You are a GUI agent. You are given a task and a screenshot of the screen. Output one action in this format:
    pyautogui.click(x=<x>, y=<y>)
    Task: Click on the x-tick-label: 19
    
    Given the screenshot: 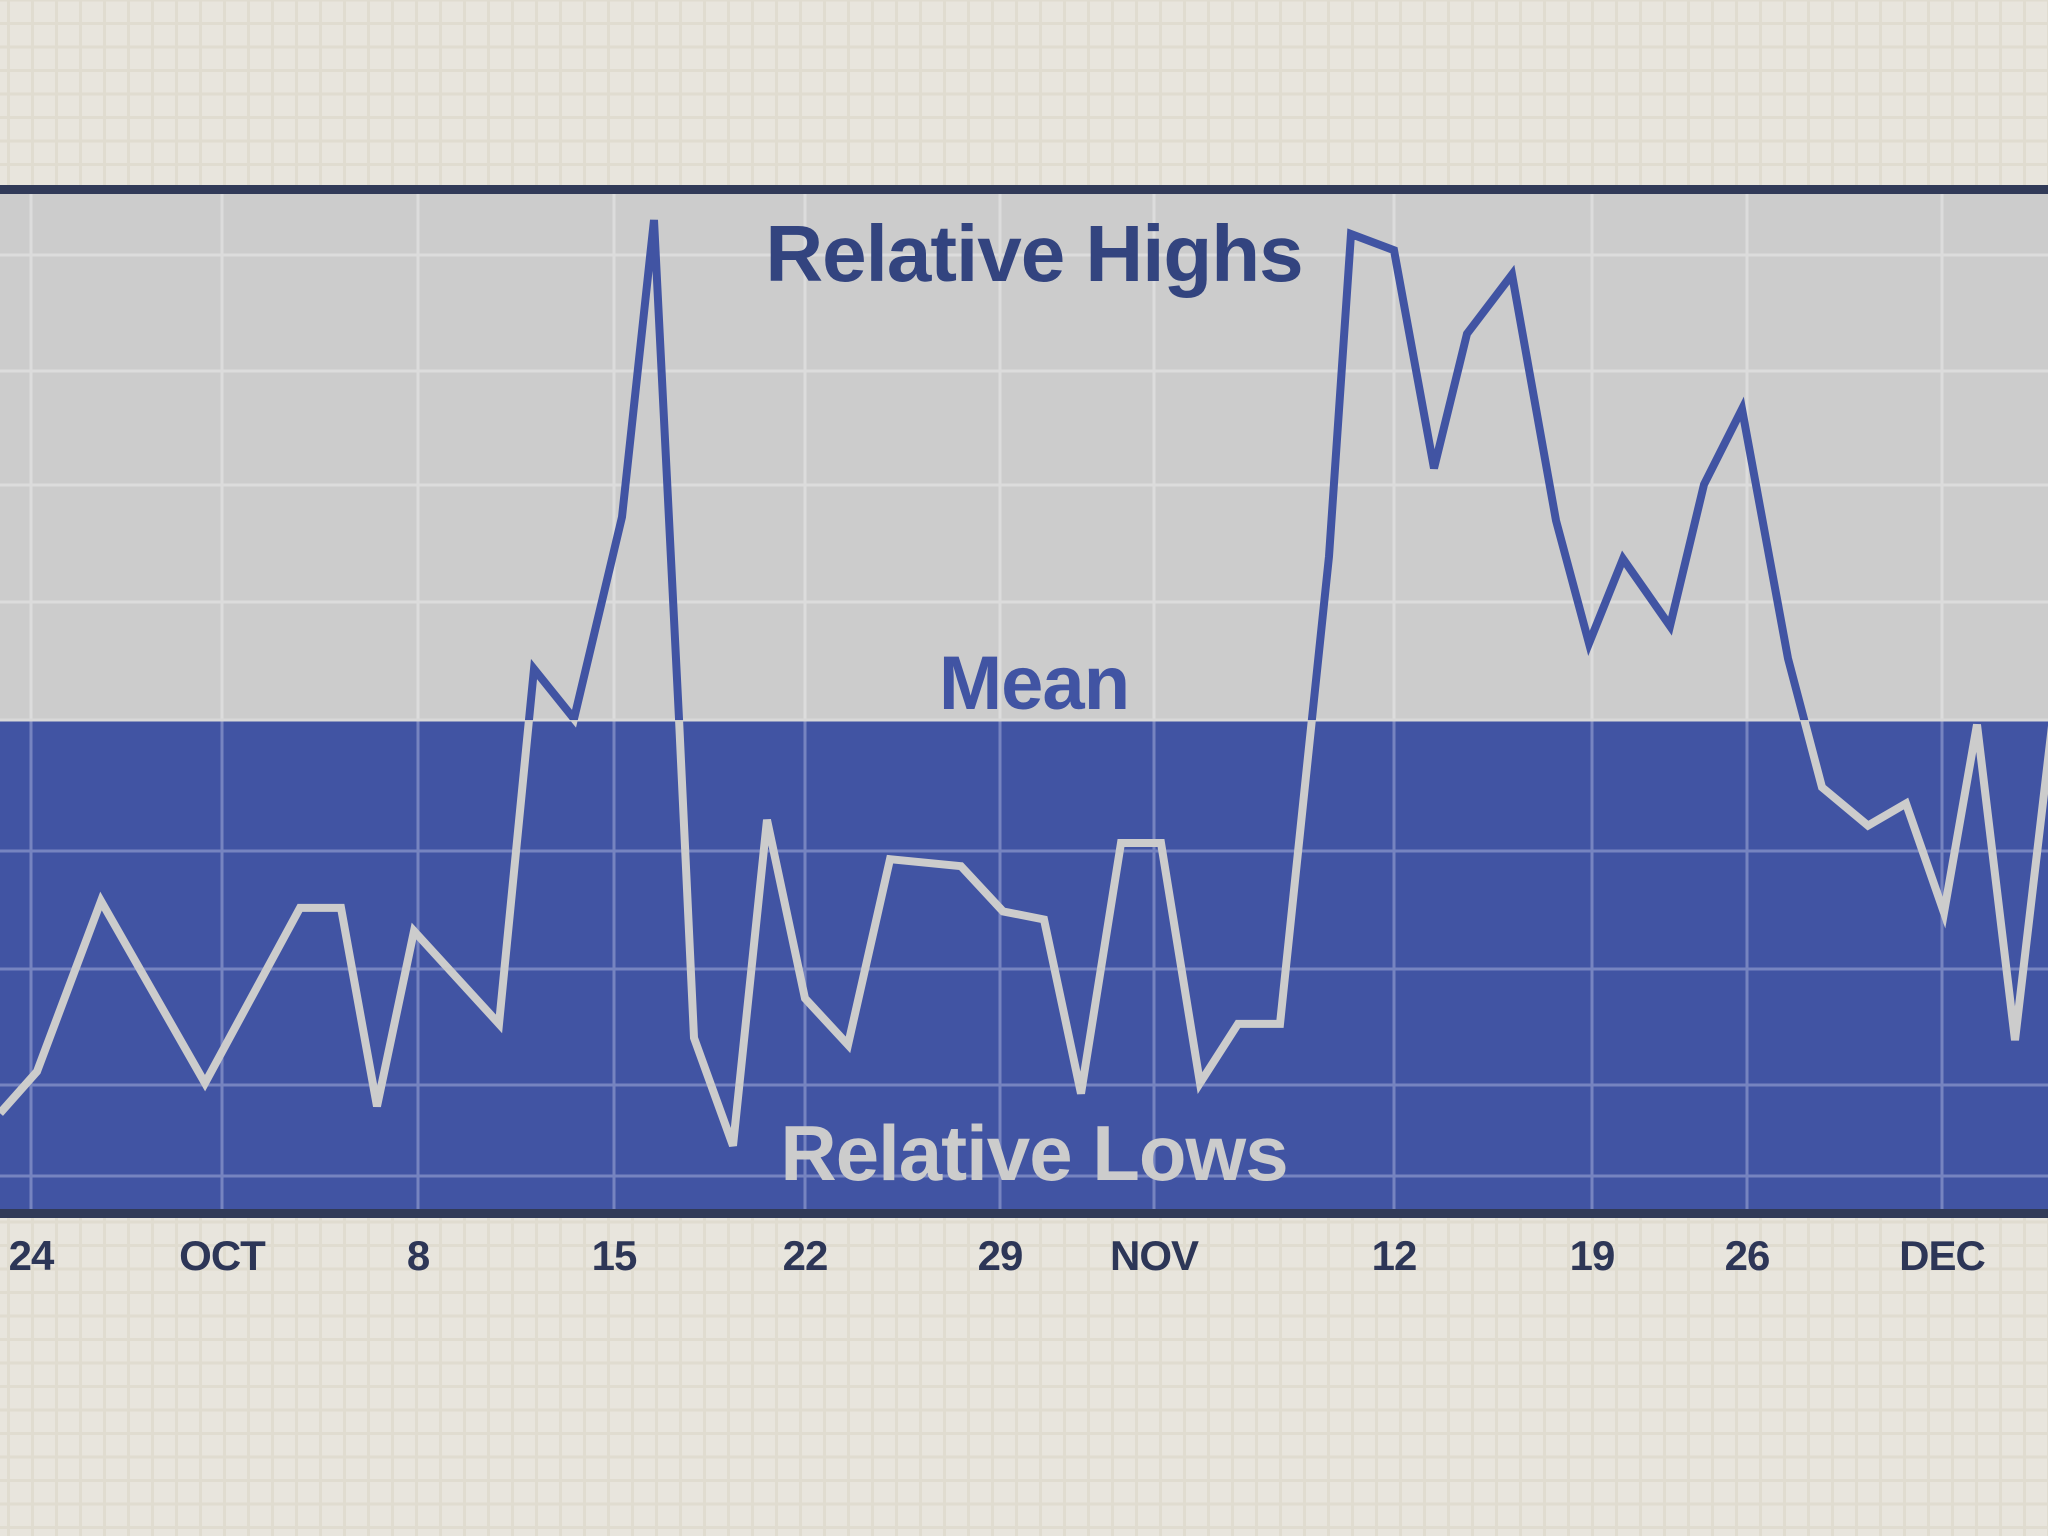 What is the action you would take?
    pyautogui.click(x=1592, y=1255)
    